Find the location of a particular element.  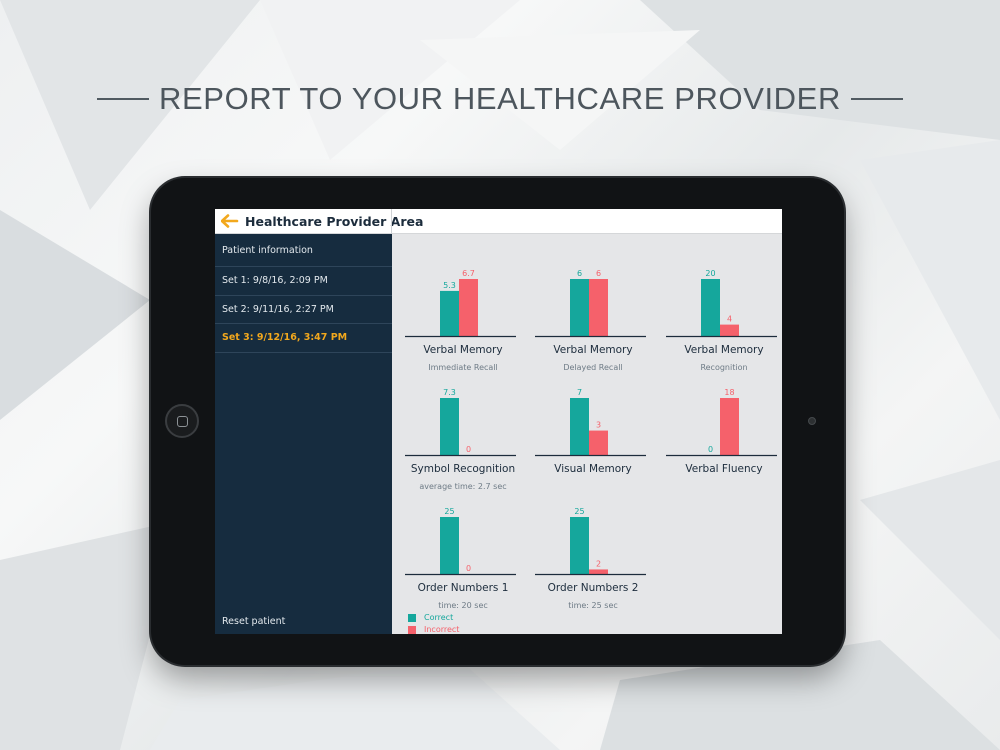

topbar-divider is located at coordinates (391, 221).